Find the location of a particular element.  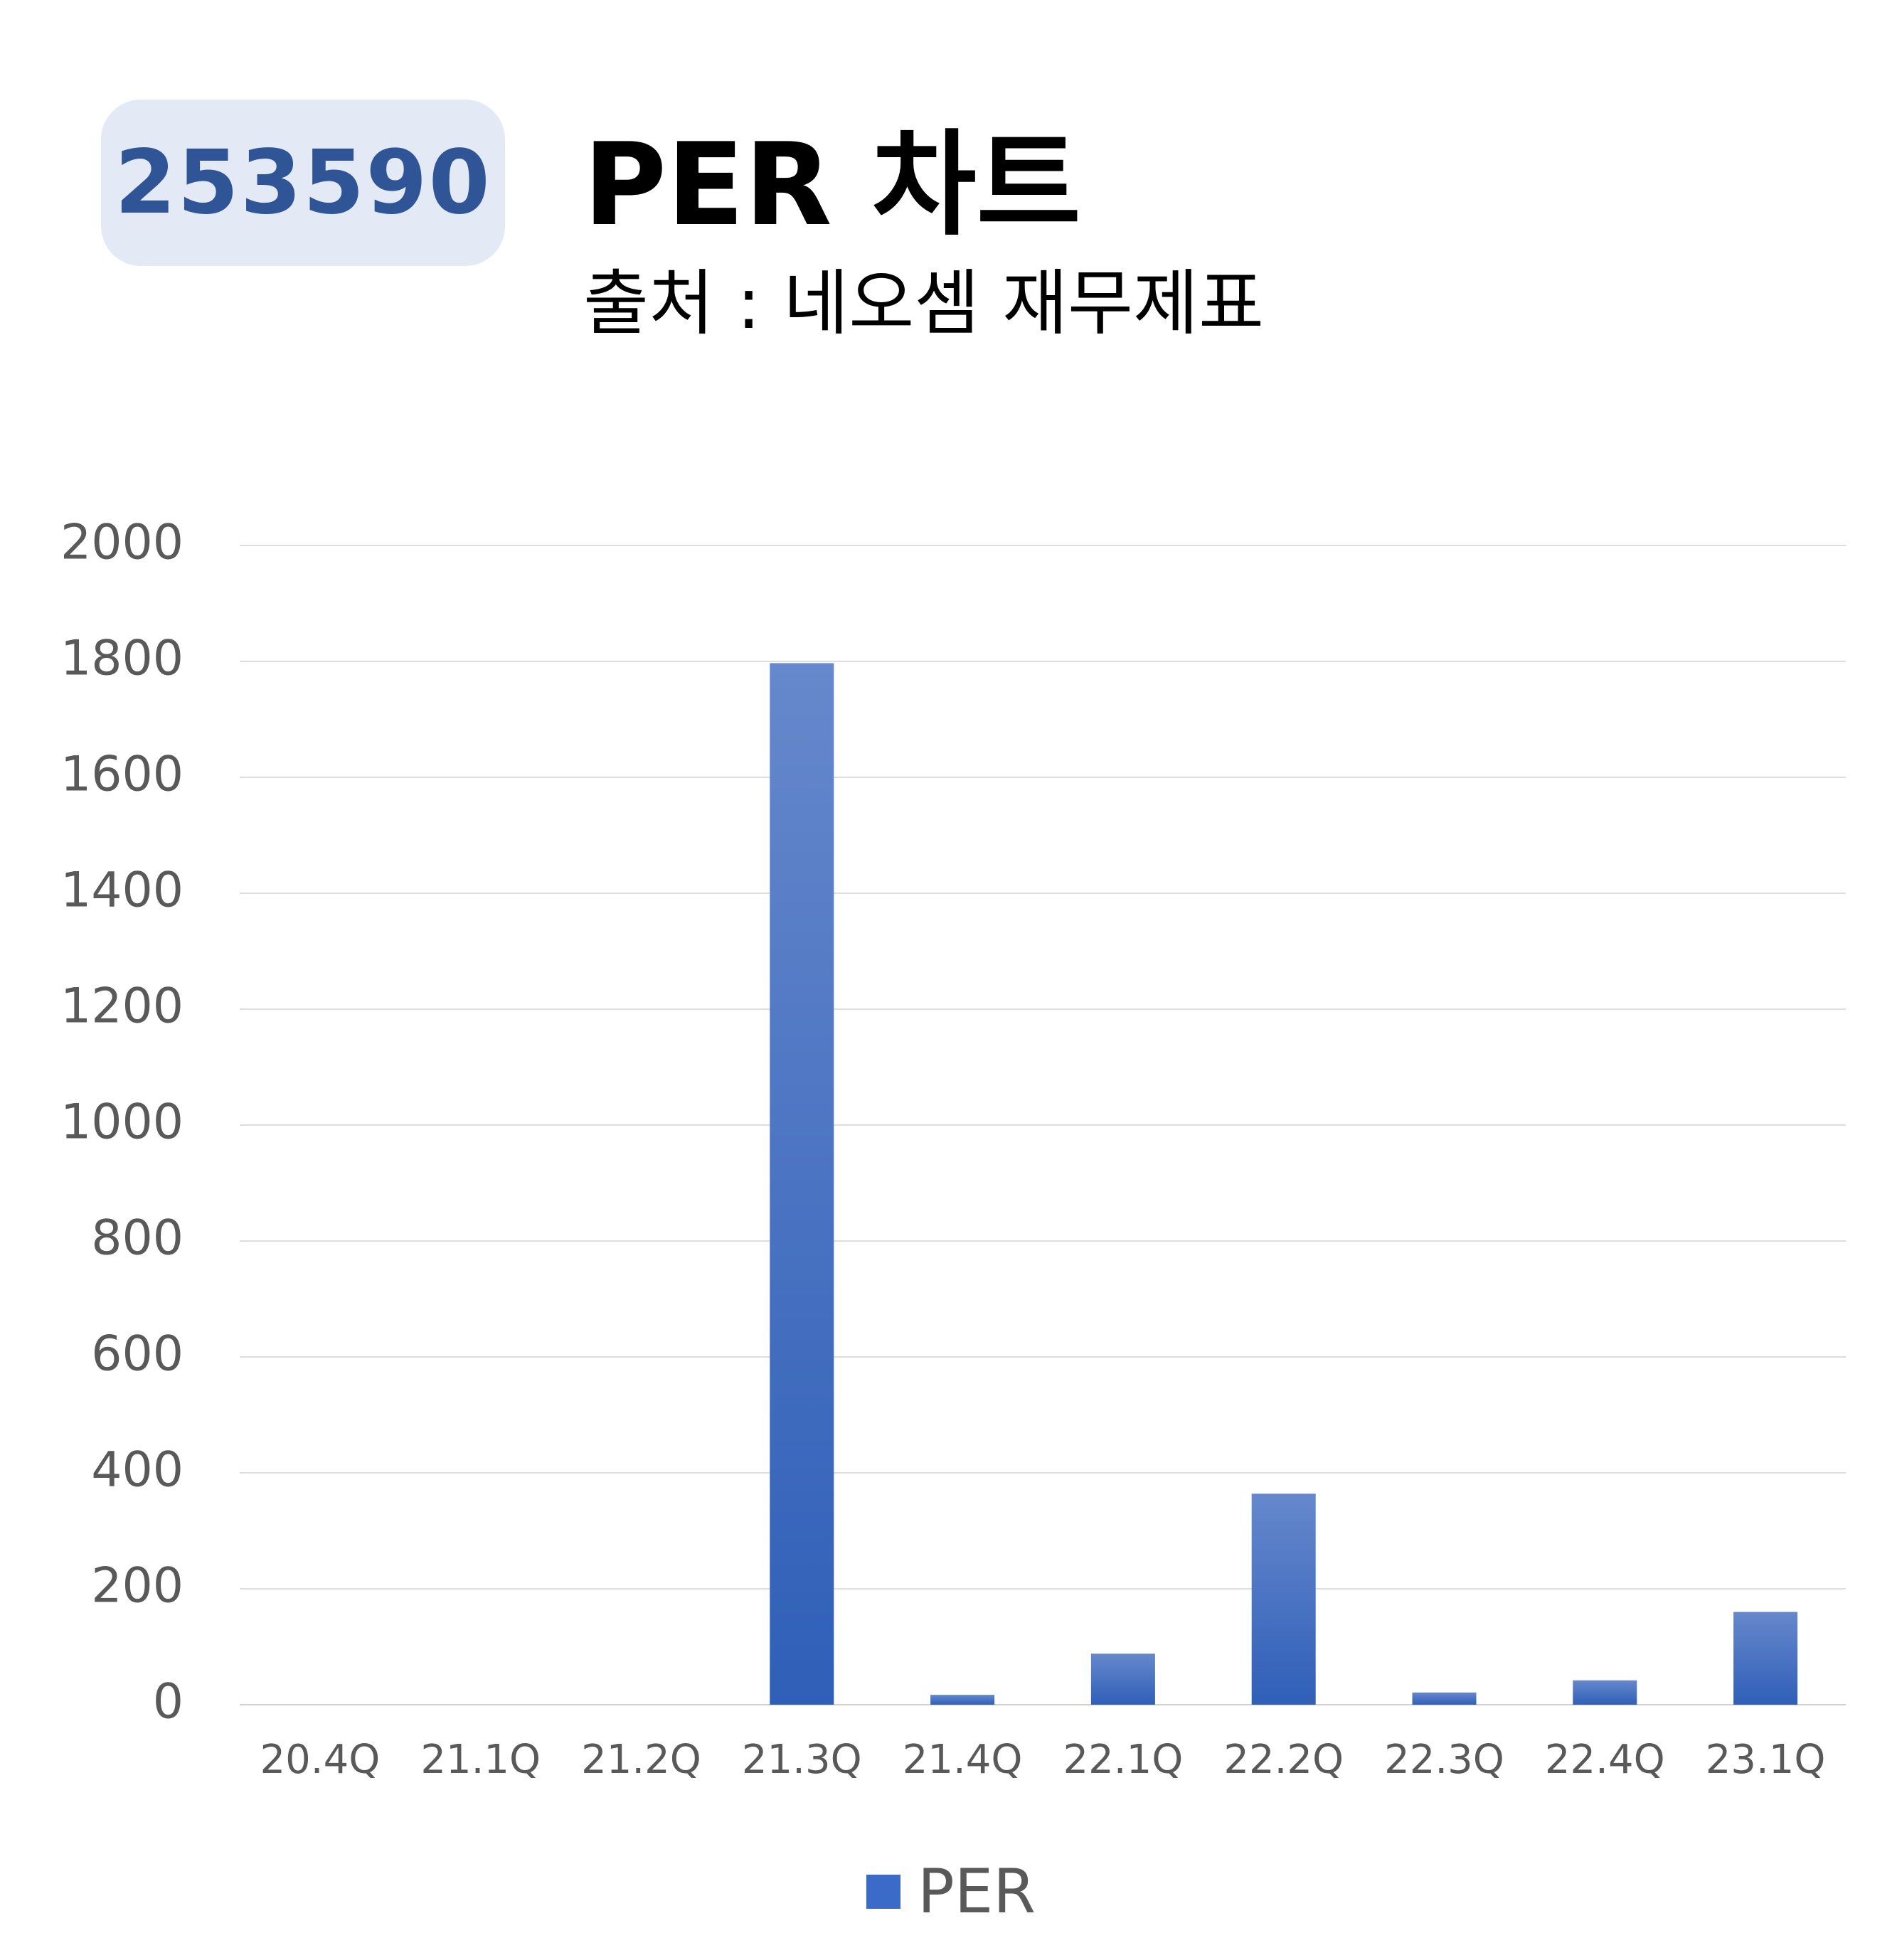

x-tick-label: 23.1Q is located at coordinates (1766, 1760).